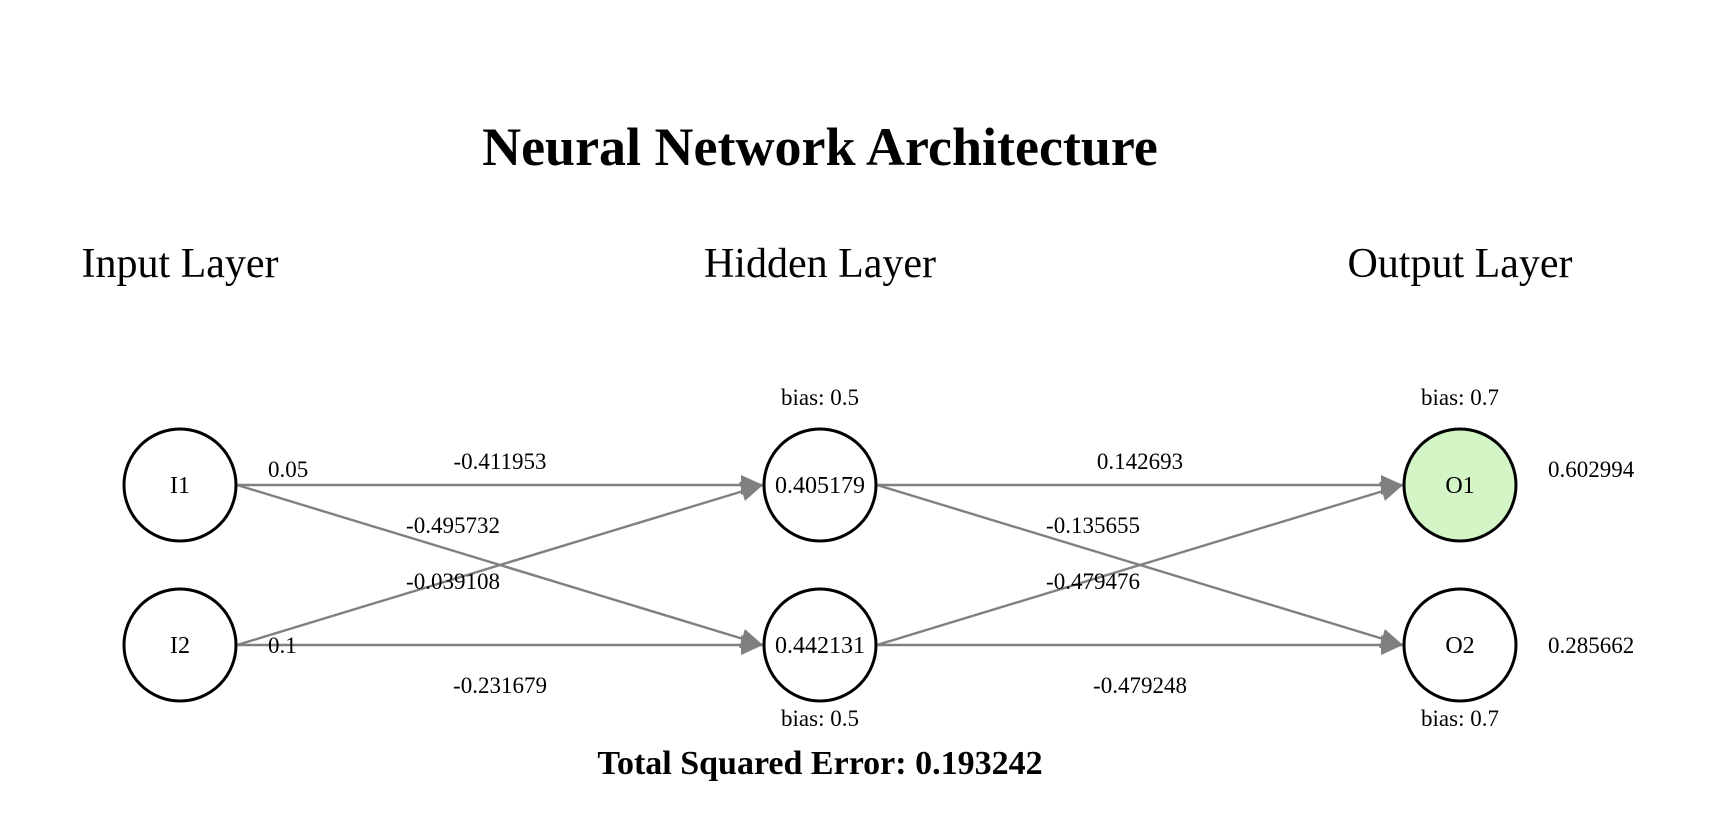 This screenshot has width=1727, height=836. Describe the element at coordinates (453, 581) in the screenshot. I see `weight-i2-h1: -0.039108` at that location.